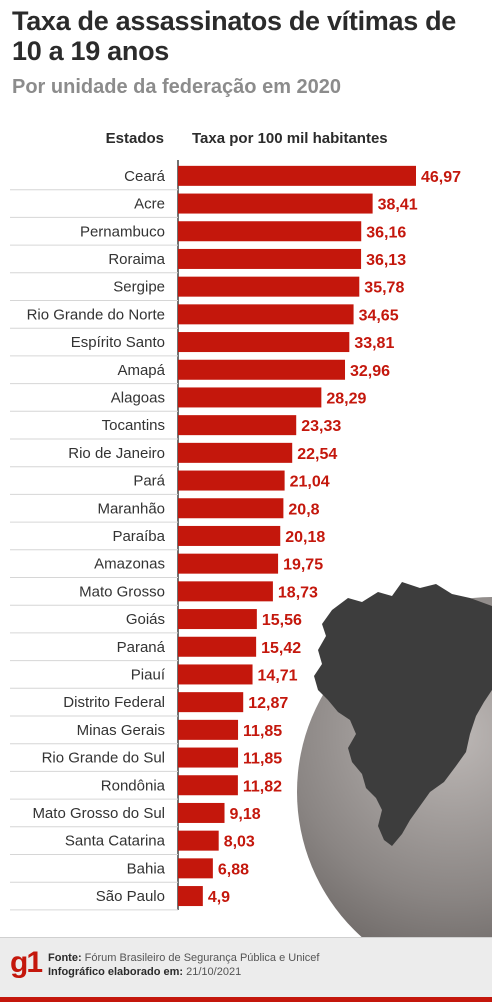 This screenshot has width=492, height=1002. Describe the element at coordinates (131, 508) in the screenshot. I see `category-label: Maranhão` at that location.